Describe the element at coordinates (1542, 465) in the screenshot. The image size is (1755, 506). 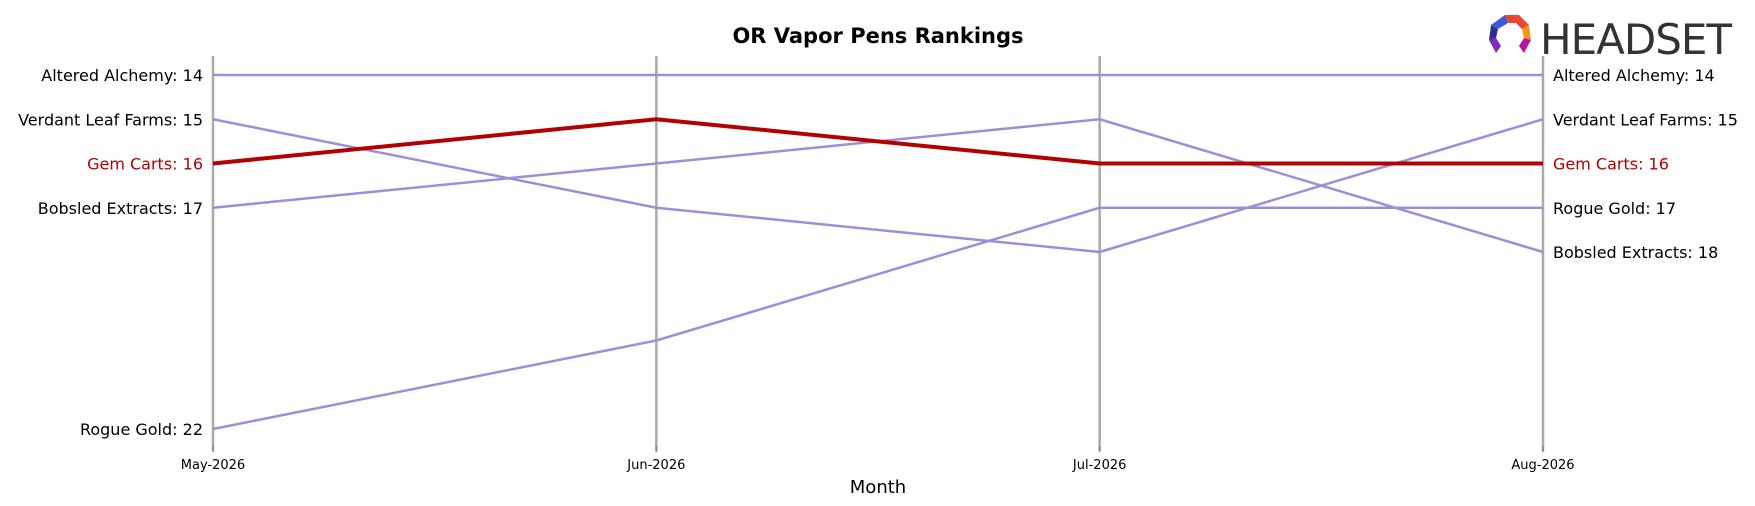
I see `x-tick-label-aug-2026: Aug-2026` at that location.